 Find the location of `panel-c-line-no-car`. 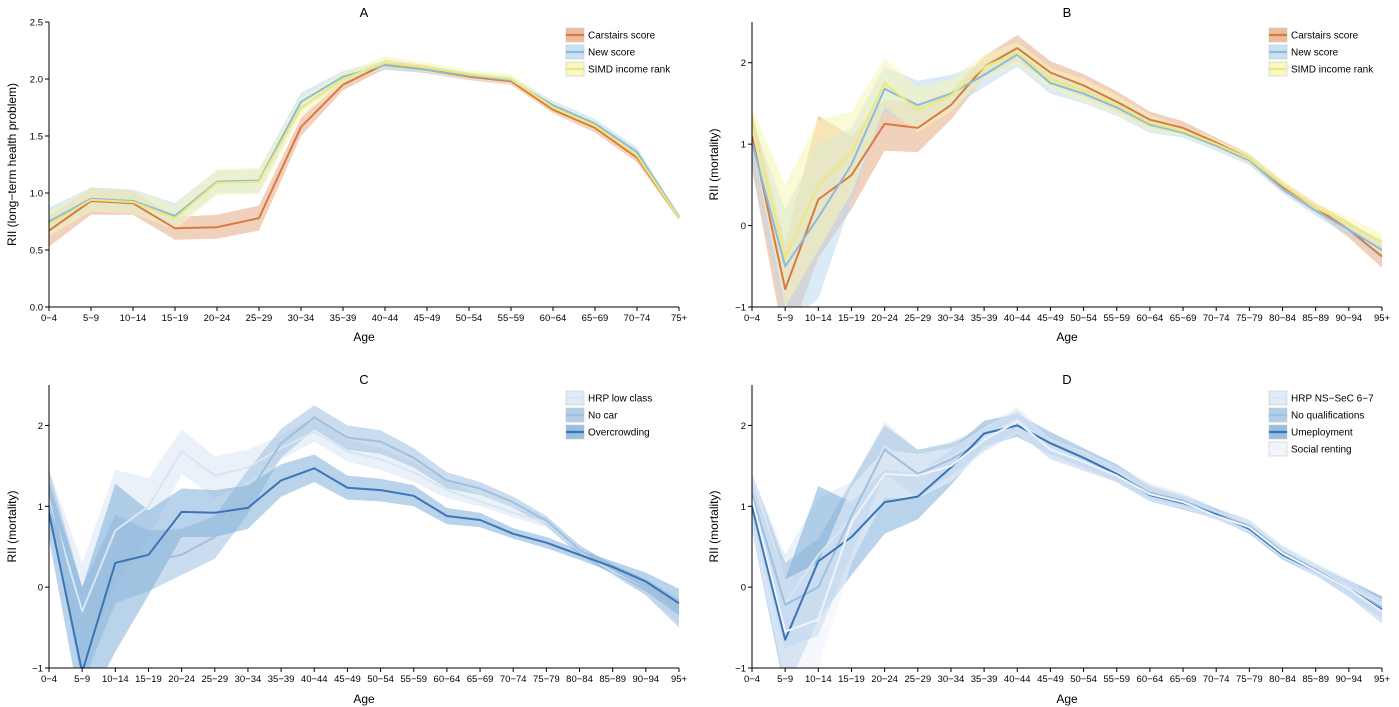

panel-c-line-no-car is located at coordinates (364, 526).